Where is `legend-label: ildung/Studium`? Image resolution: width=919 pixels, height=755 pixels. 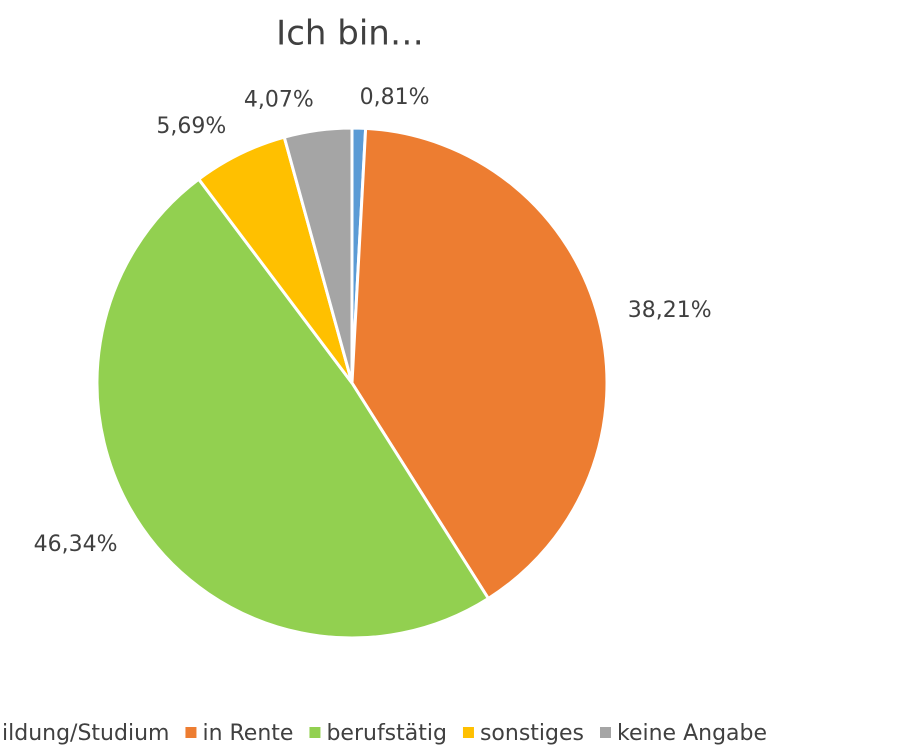
legend-label: ildung/Studium is located at coordinates (85, 733).